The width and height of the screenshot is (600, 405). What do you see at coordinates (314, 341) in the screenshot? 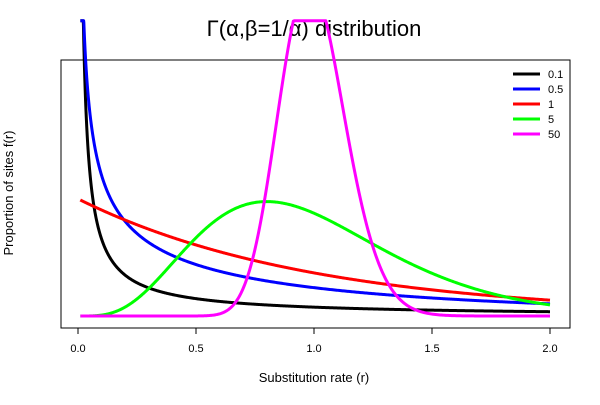
I see `x-axis: 0.0 0.5 1.0 1.5 2.0` at bounding box center [314, 341].